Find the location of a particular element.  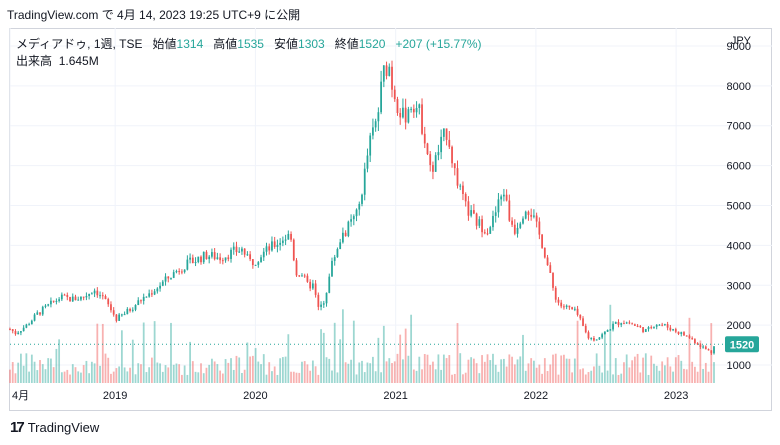

y-tick-label: 8000 is located at coordinates (739, 87).